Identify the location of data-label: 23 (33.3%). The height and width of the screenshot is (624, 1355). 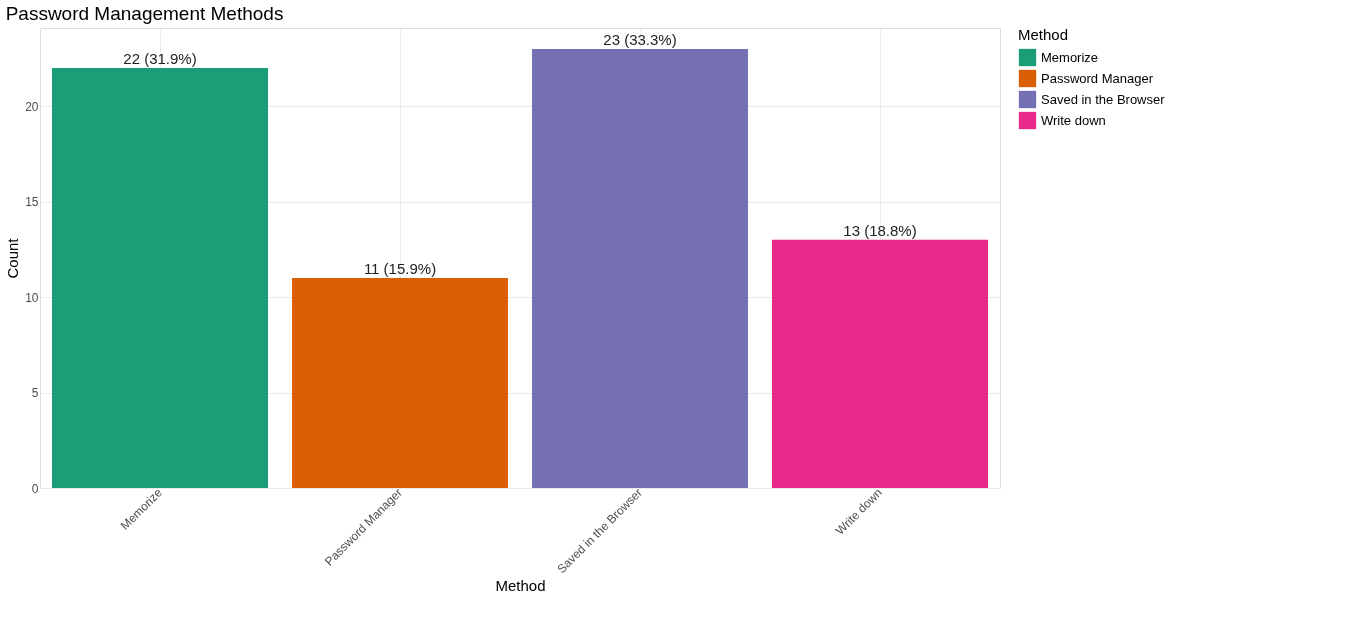
(640, 39).